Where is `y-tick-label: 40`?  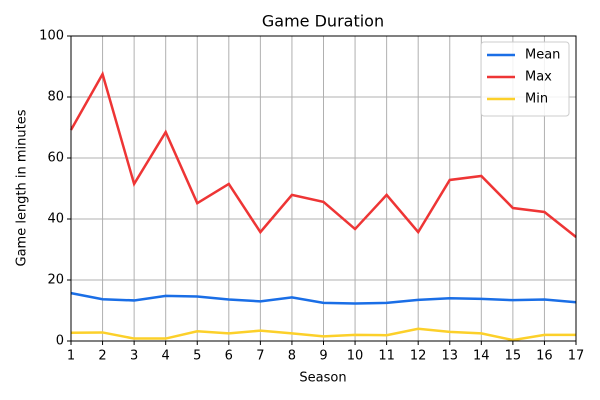 y-tick-label: 40 is located at coordinates (55, 219).